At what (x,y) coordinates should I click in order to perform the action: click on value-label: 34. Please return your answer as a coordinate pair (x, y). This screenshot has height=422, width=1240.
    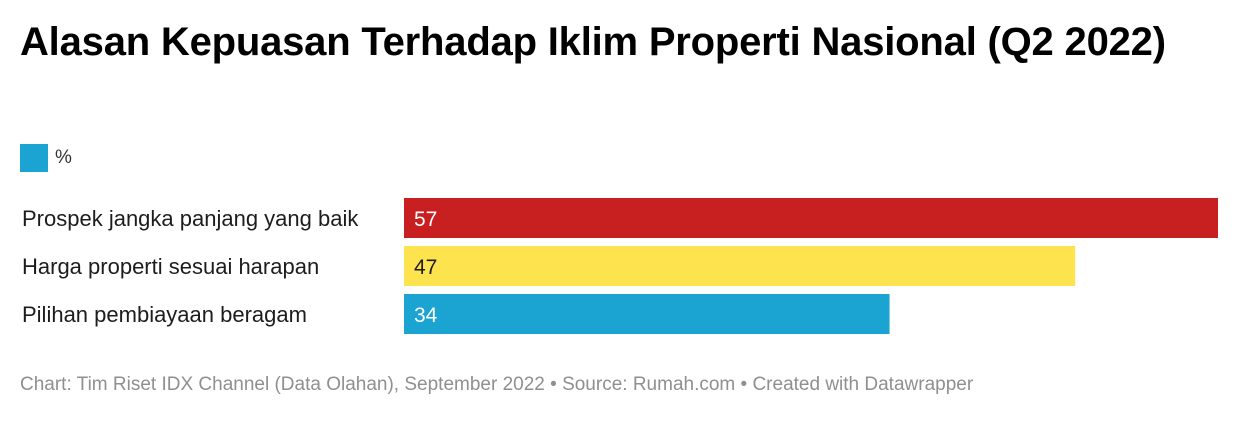
    Looking at the image, I should click on (426, 315).